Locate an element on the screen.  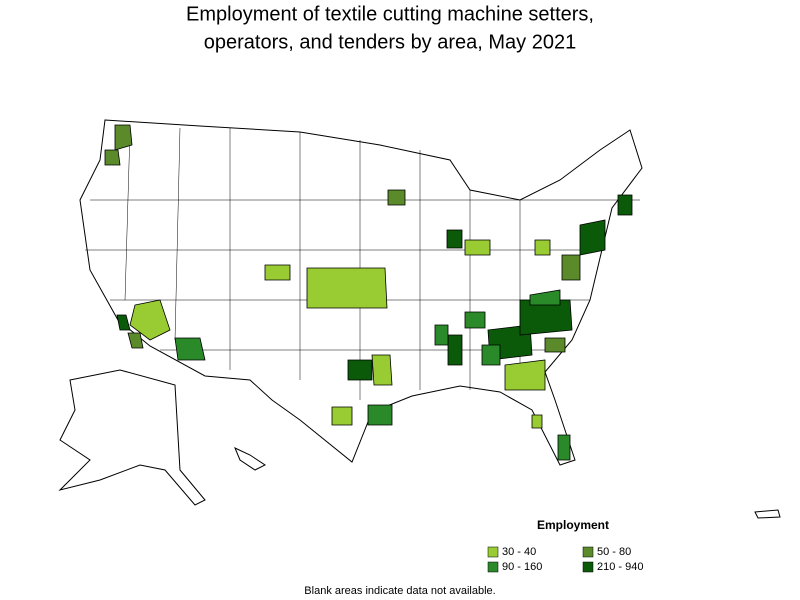
legend: 30 - 40 50 - 80 90 - 160 210 - 940 is located at coordinates (565, 559).